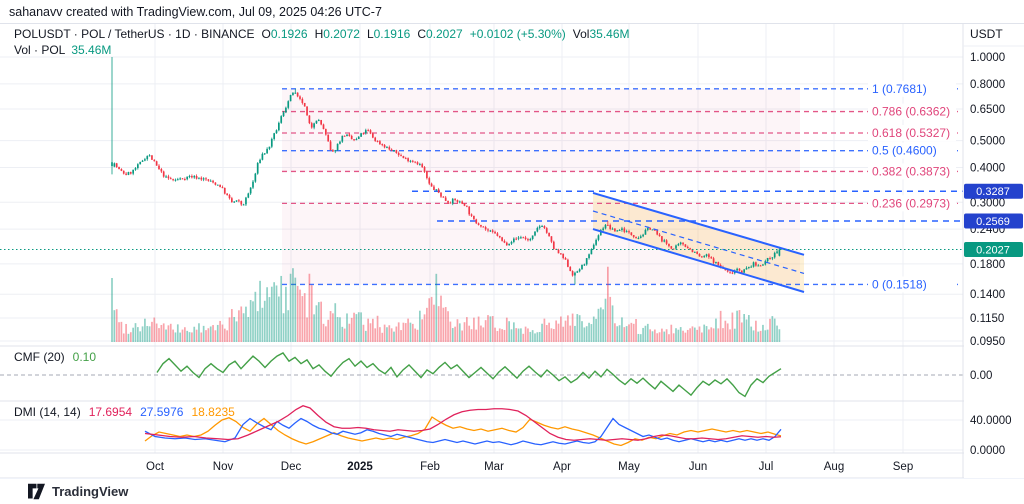  Describe the element at coordinates (91, 50) in the screenshot. I see `volume-study-value: 35.46M` at that location.